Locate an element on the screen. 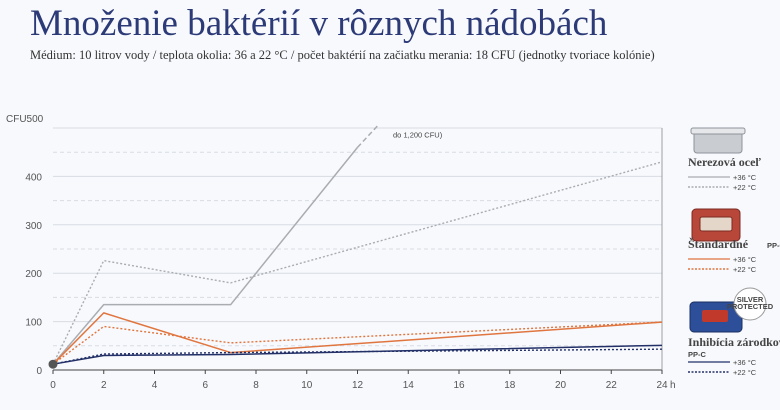 This screenshot has height=410, width=780. series-extension is located at coordinates (367, 136).